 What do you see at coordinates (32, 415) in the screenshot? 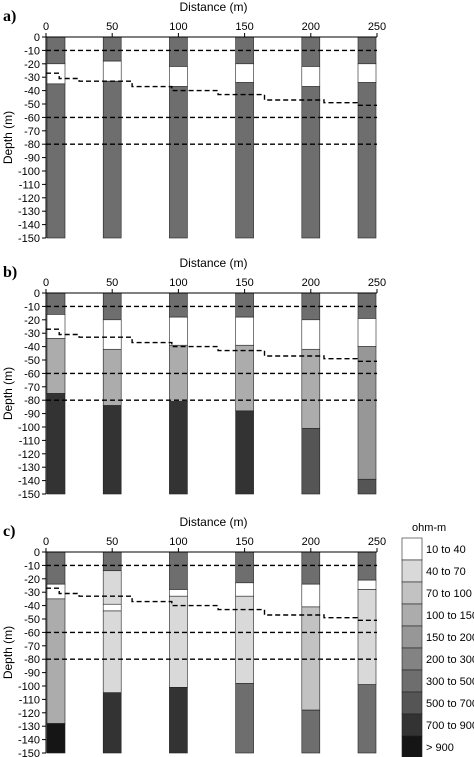
I see `y-tick-label: -90` at bounding box center [32, 415].